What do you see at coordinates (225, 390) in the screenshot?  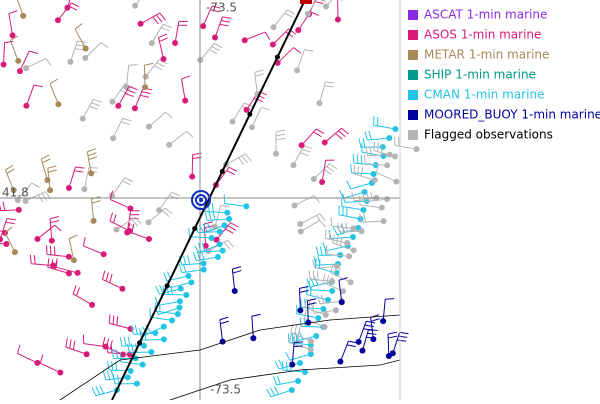 I see `grid-label: -73.5` at bounding box center [225, 390].